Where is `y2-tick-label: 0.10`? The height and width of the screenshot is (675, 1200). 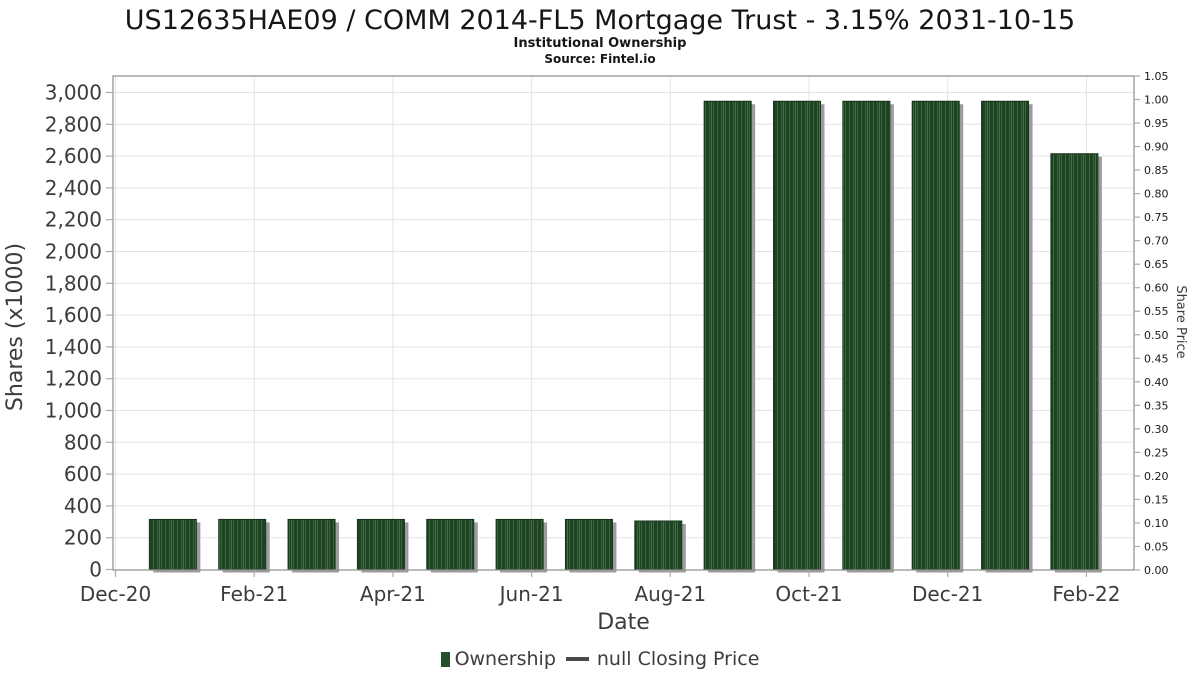
y2-tick-label: 0.10 is located at coordinates (1156, 523).